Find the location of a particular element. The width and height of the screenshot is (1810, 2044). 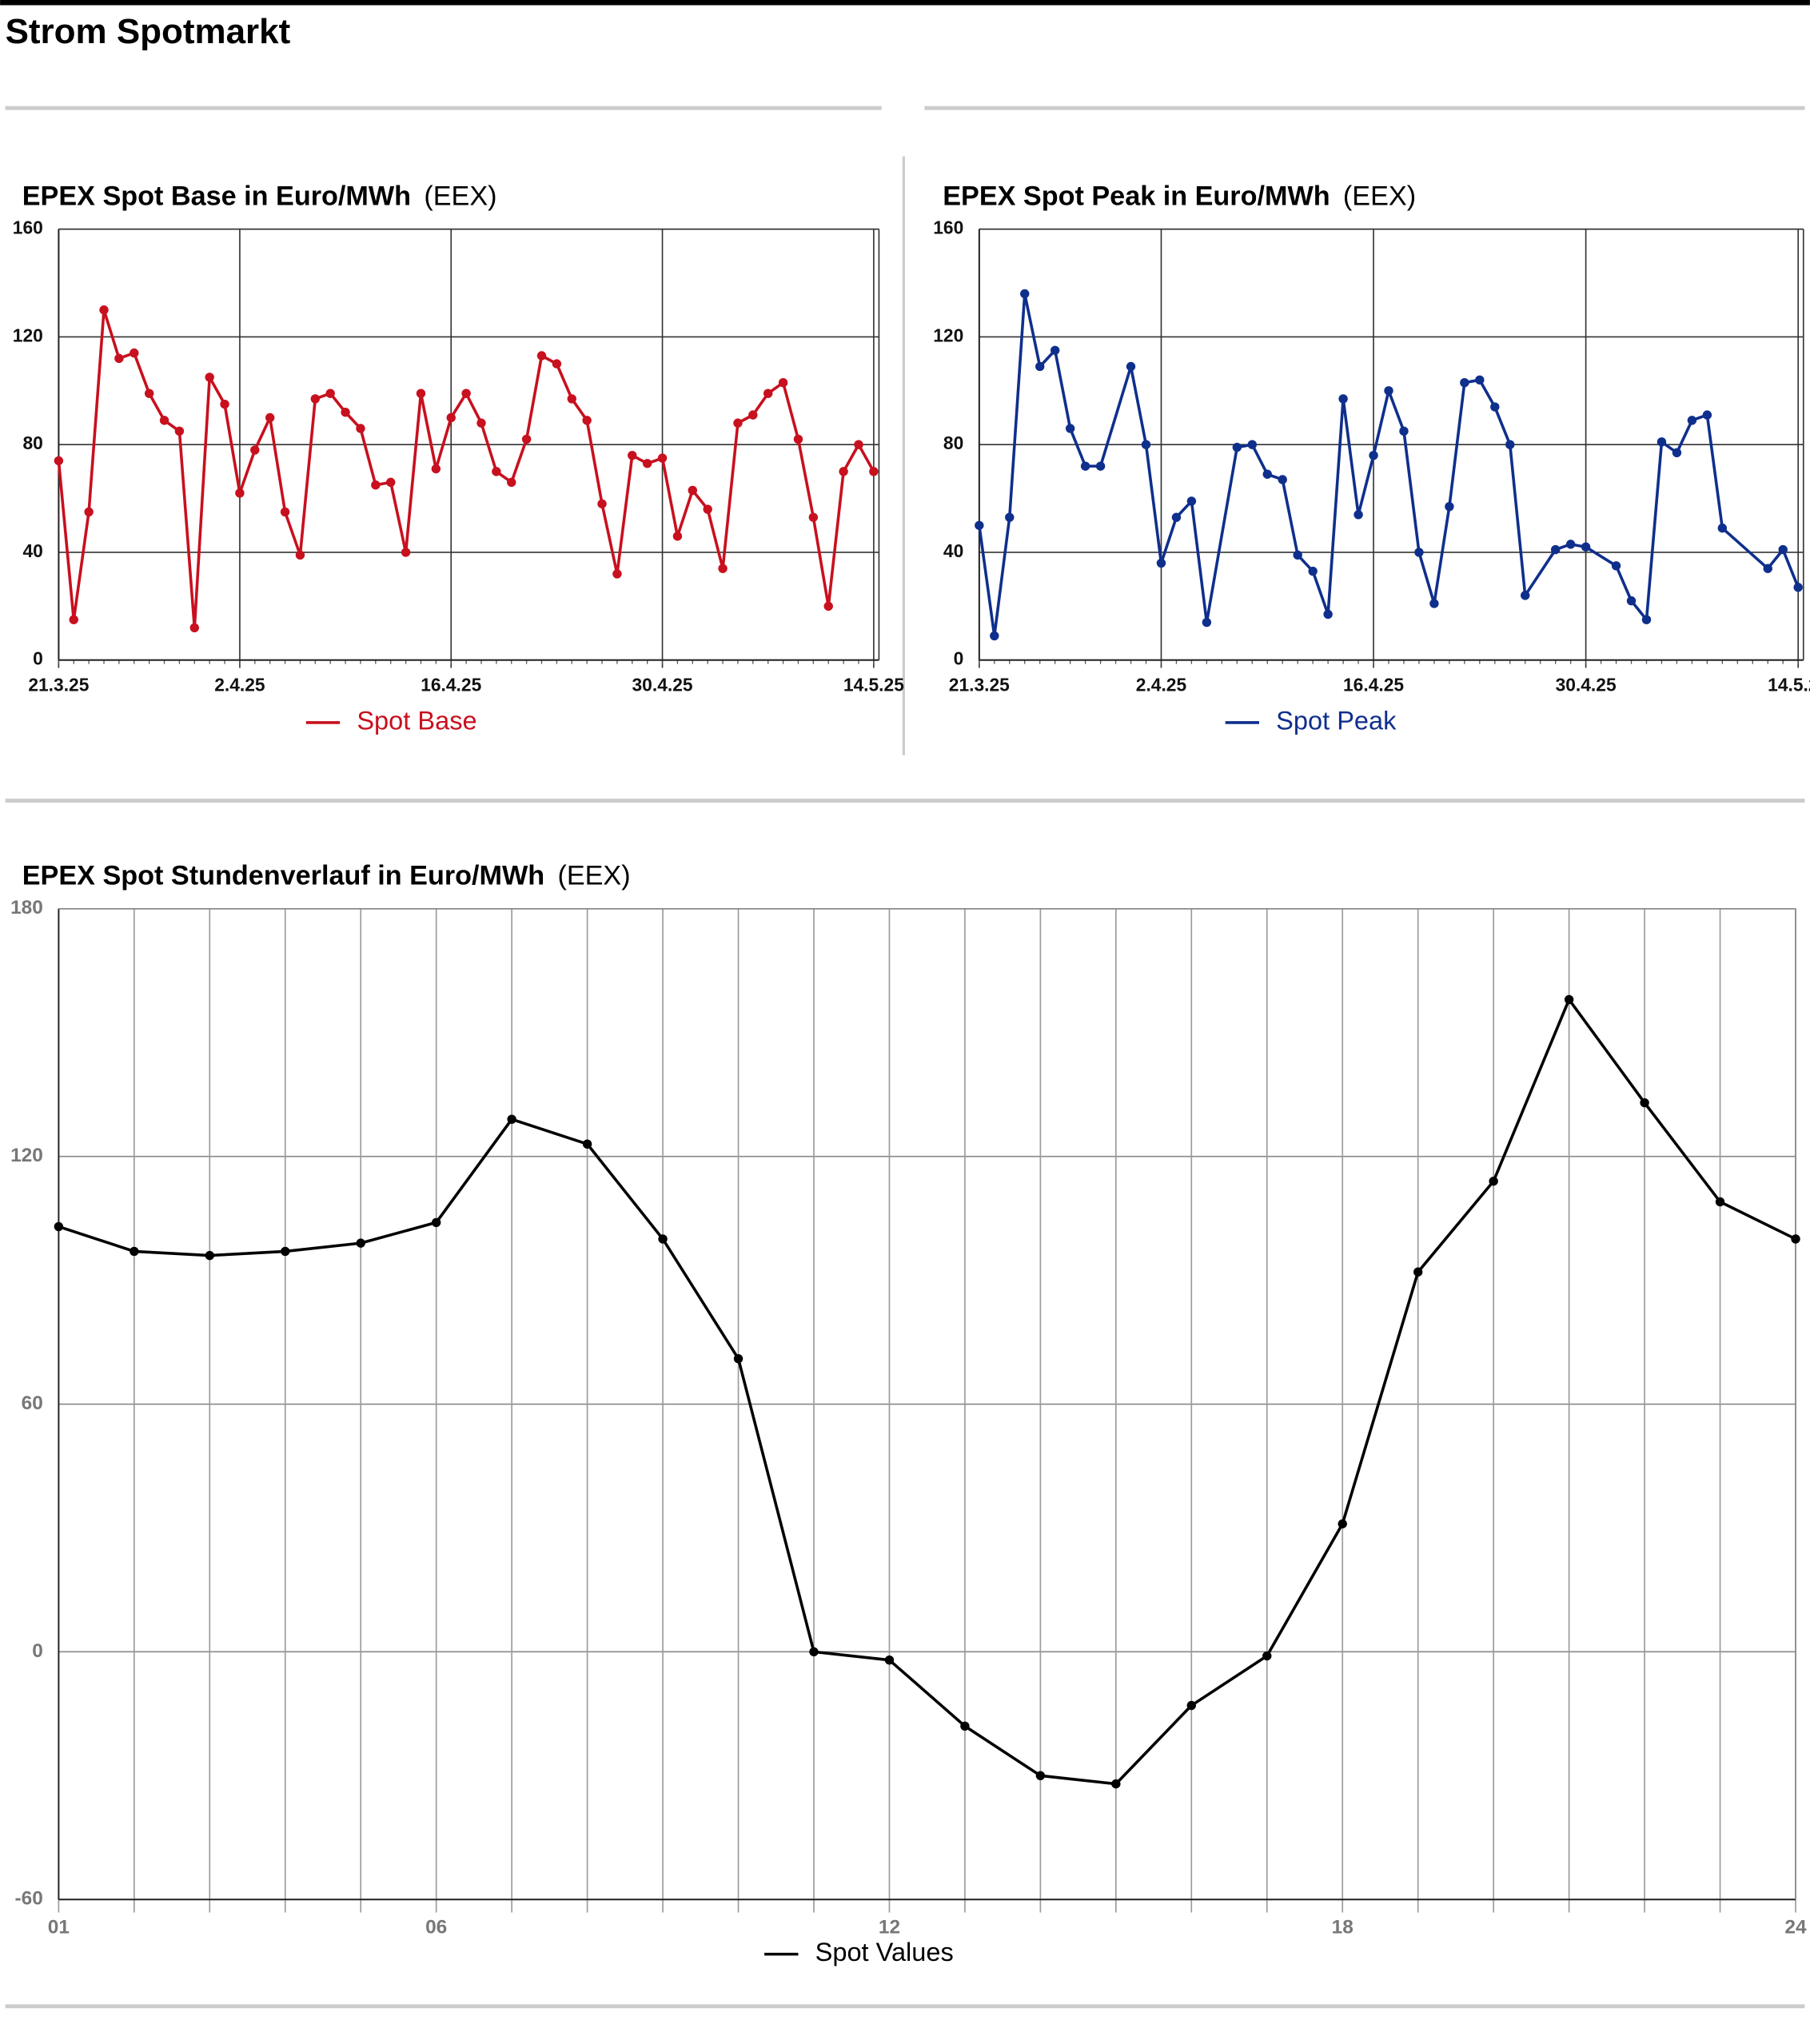

x-tick-label: 16.4.25 is located at coordinates (1373, 684).